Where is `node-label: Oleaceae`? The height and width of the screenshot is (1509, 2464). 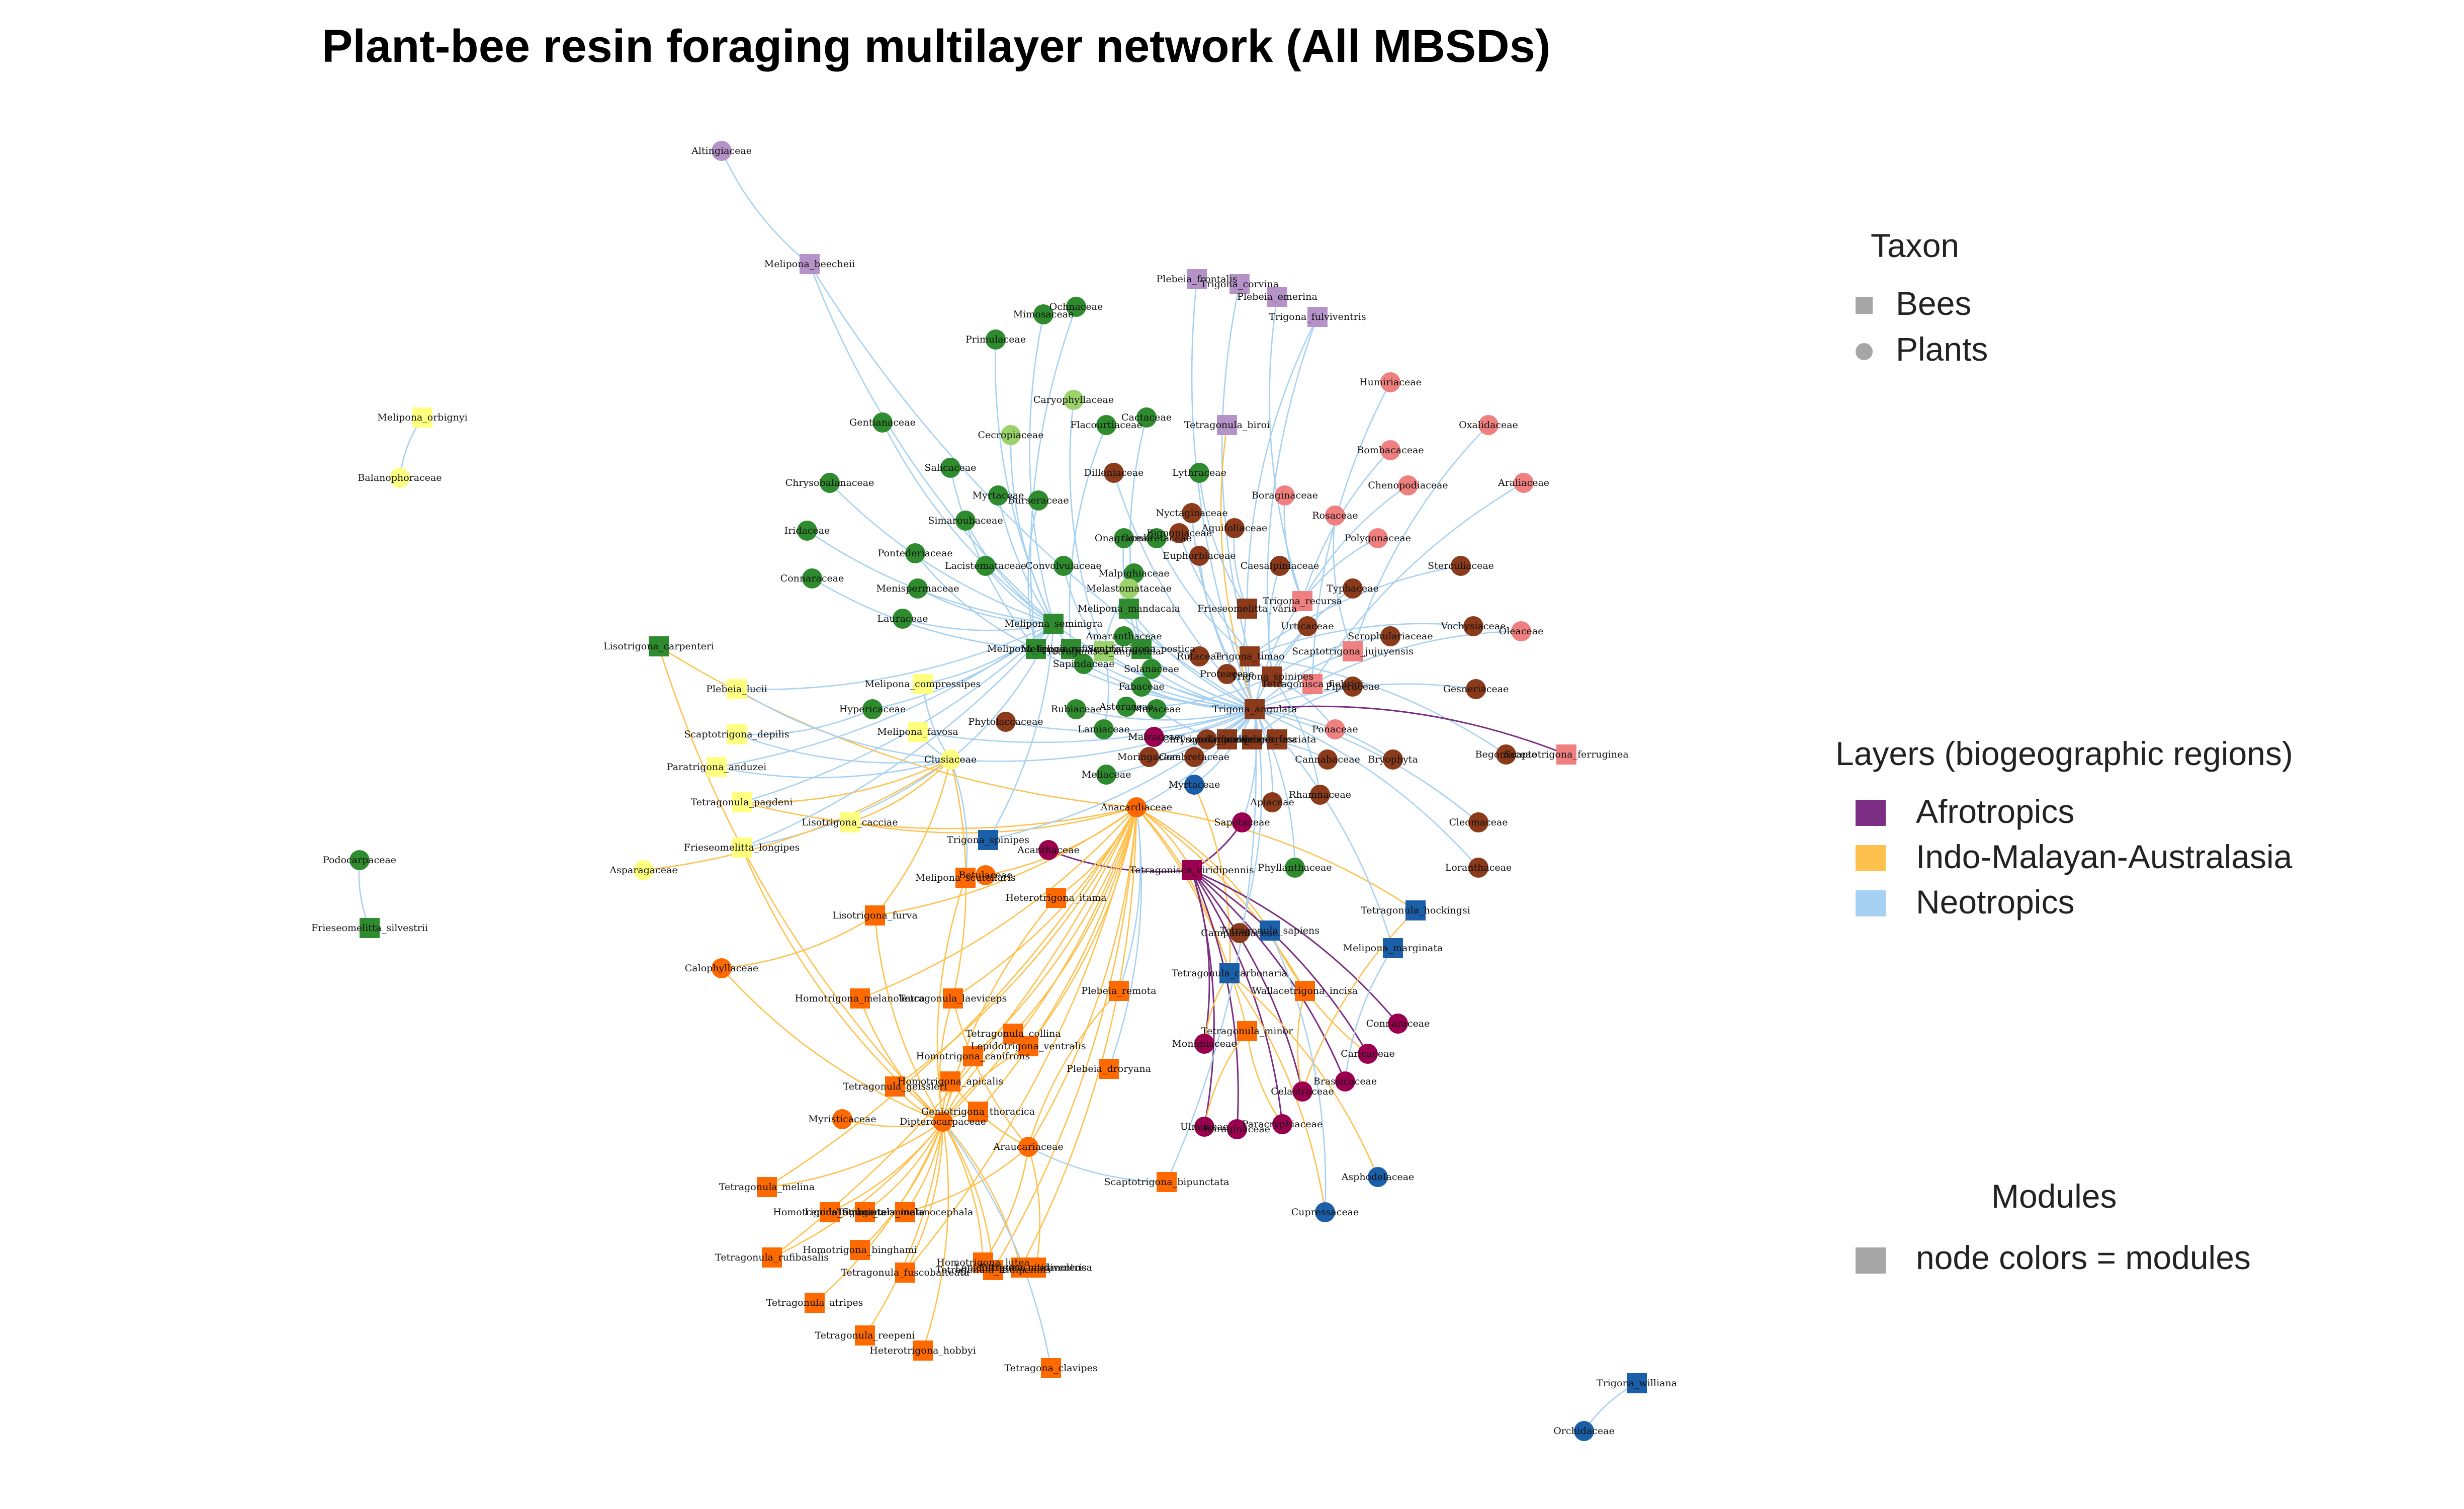 node-label: Oleaceae is located at coordinates (1521, 631).